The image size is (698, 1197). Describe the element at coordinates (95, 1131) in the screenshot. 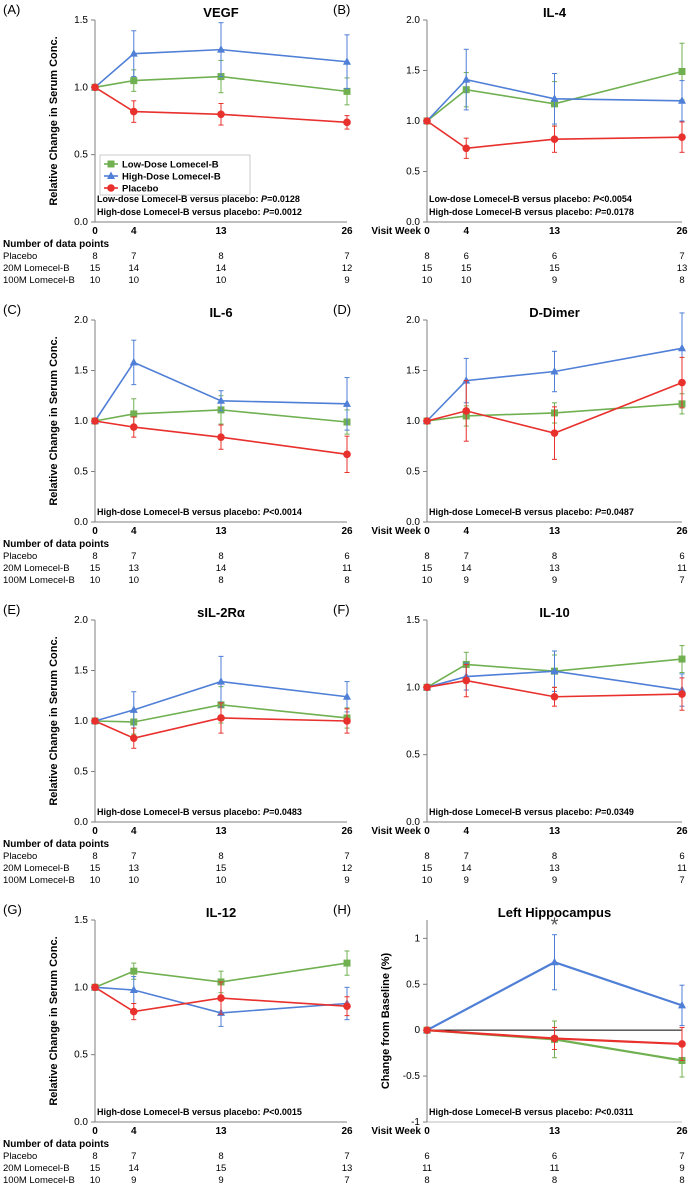

I see `panel-g-x-tick-label: 0` at that location.